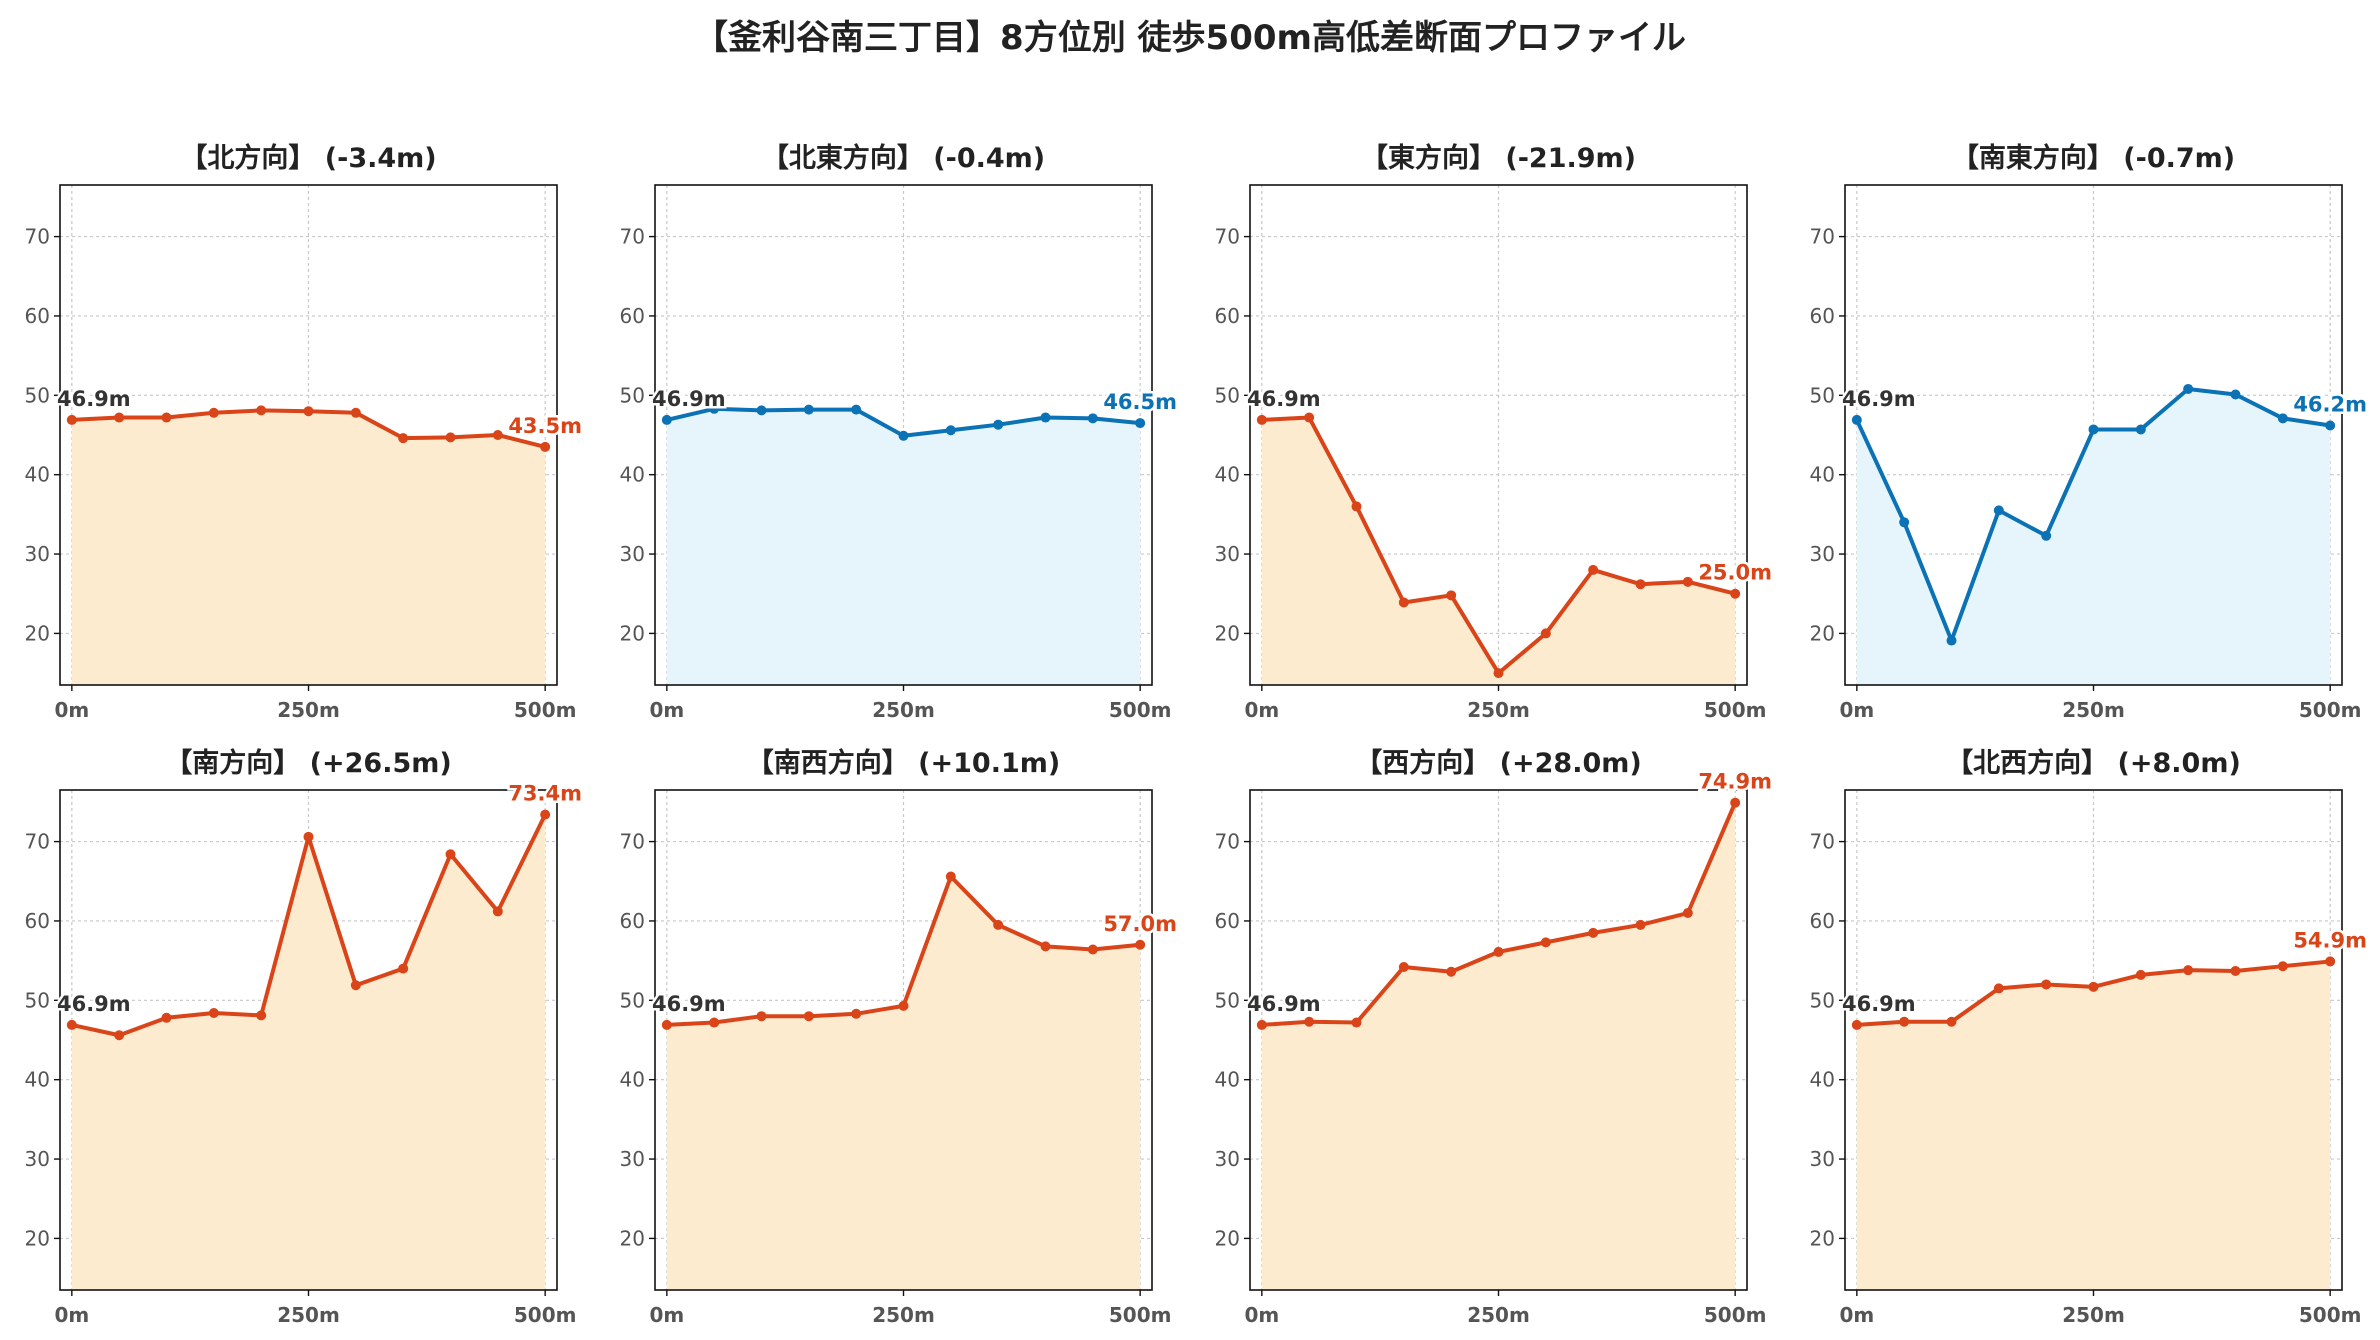 Image resolution: width=2380 pixels, height=1340 pixels. I want to click on chart-title: 【東方向】 (-21.9m), so click(1498, 158).